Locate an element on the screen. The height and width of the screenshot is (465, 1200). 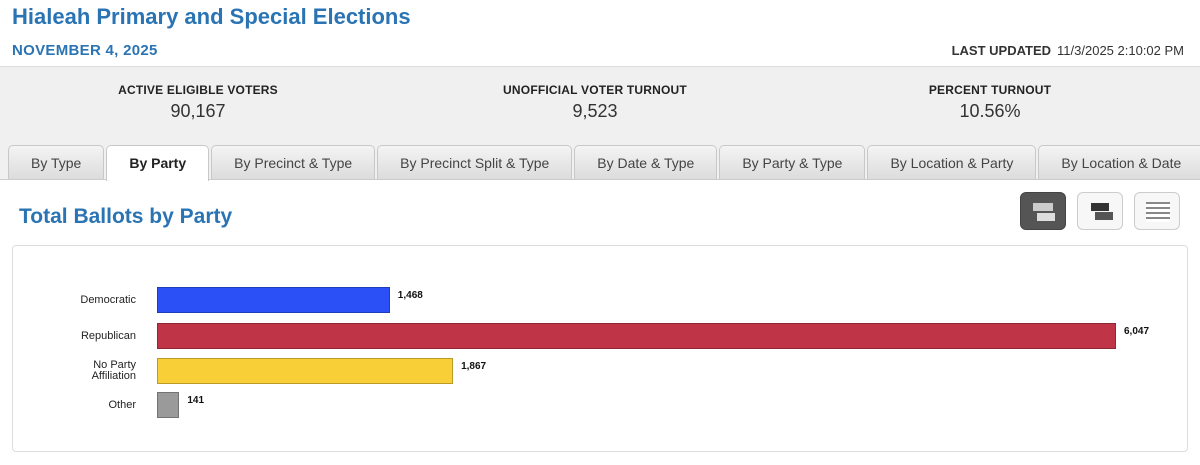
page-title: Hialeah Primary and Special Elections is located at coordinates (211, 16).